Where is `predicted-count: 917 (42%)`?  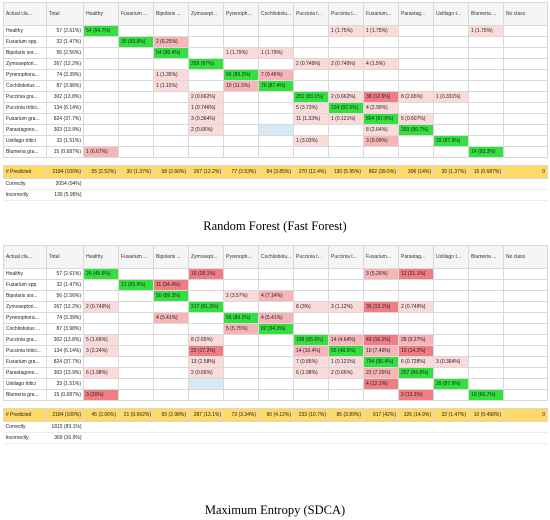
predicted-count: 917 (42%) is located at coordinates (381, 415).